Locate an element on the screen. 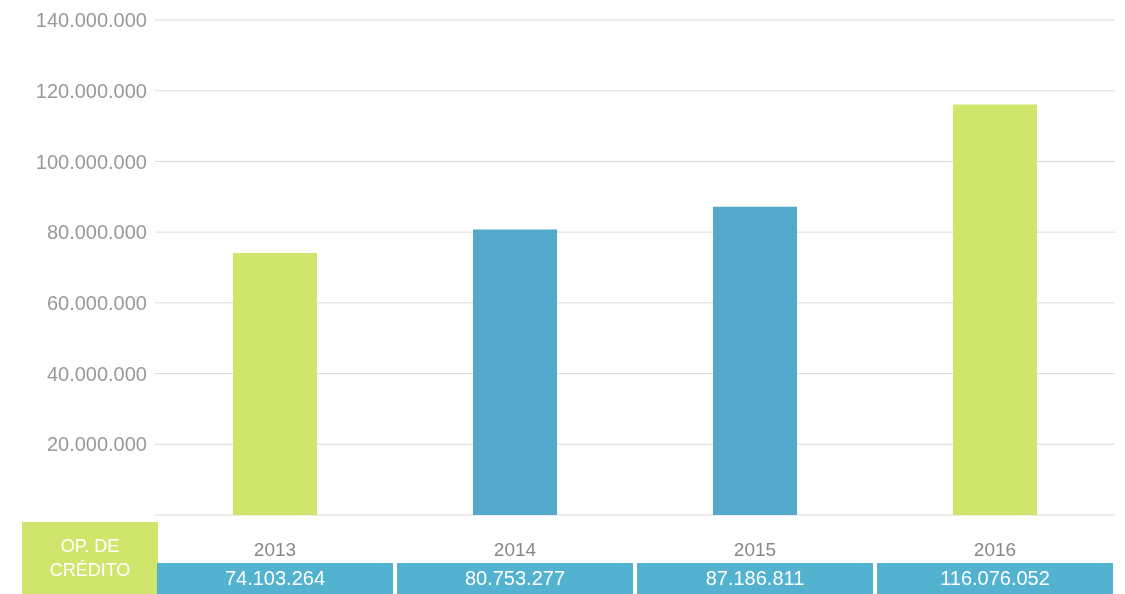  y-tick-label: 40.000.000 is located at coordinates (96, 373).